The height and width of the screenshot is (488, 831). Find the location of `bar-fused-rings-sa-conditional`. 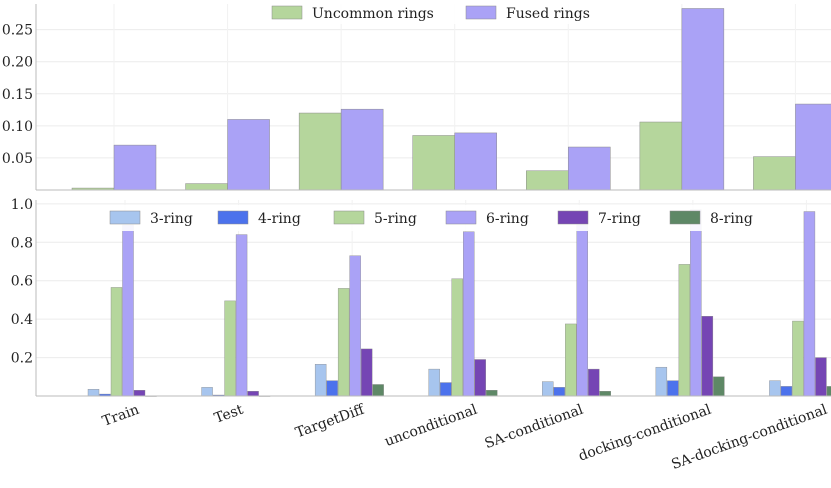

bar-fused-rings-sa-conditional is located at coordinates (589, 168).